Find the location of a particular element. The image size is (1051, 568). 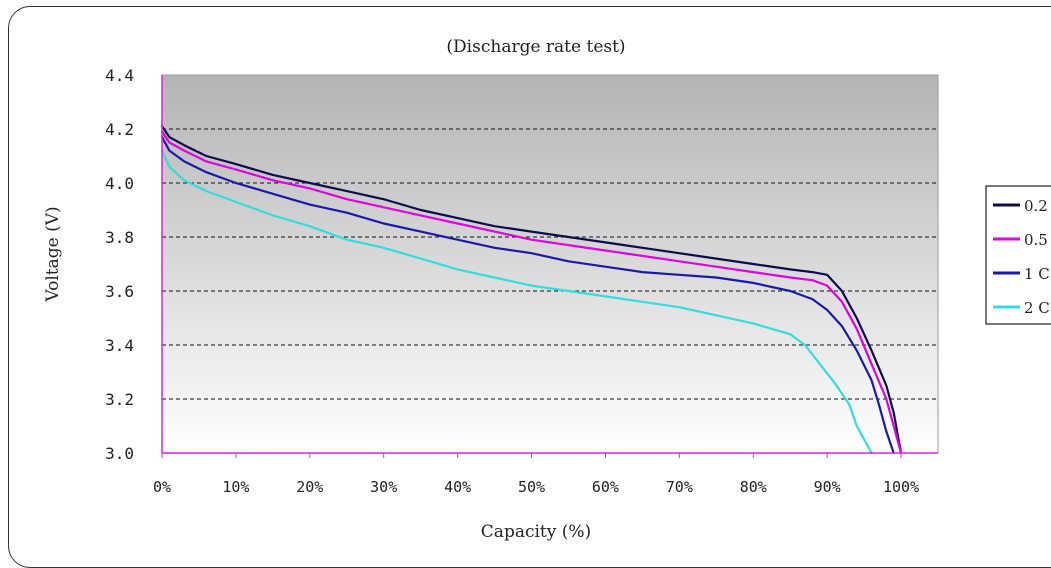

y-tick-label: 3.8 is located at coordinates (119, 237).